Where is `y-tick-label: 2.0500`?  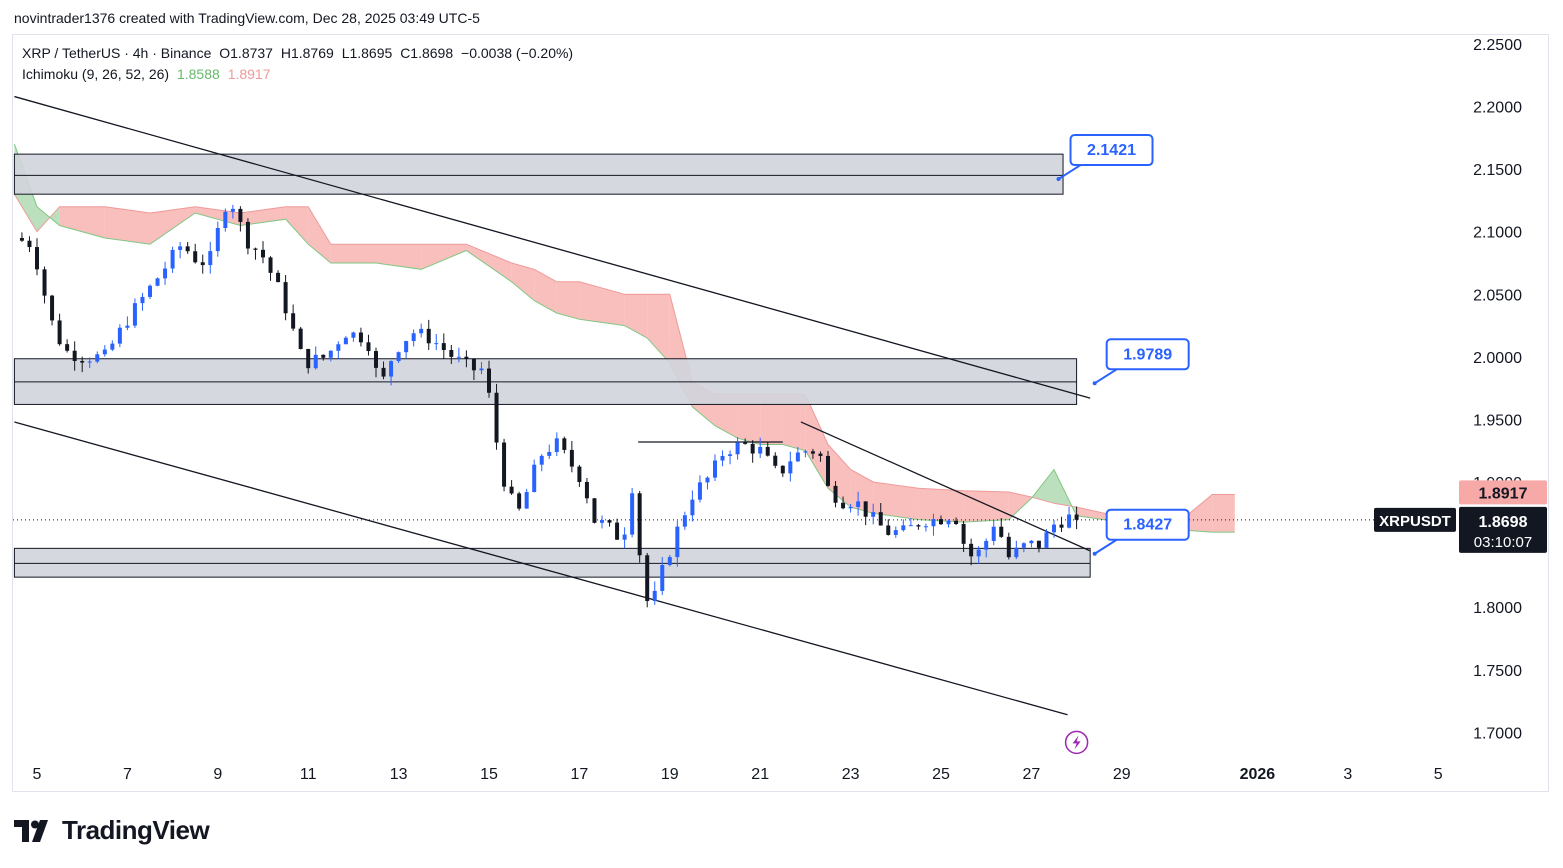
y-tick-label: 2.0500 is located at coordinates (1497, 295).